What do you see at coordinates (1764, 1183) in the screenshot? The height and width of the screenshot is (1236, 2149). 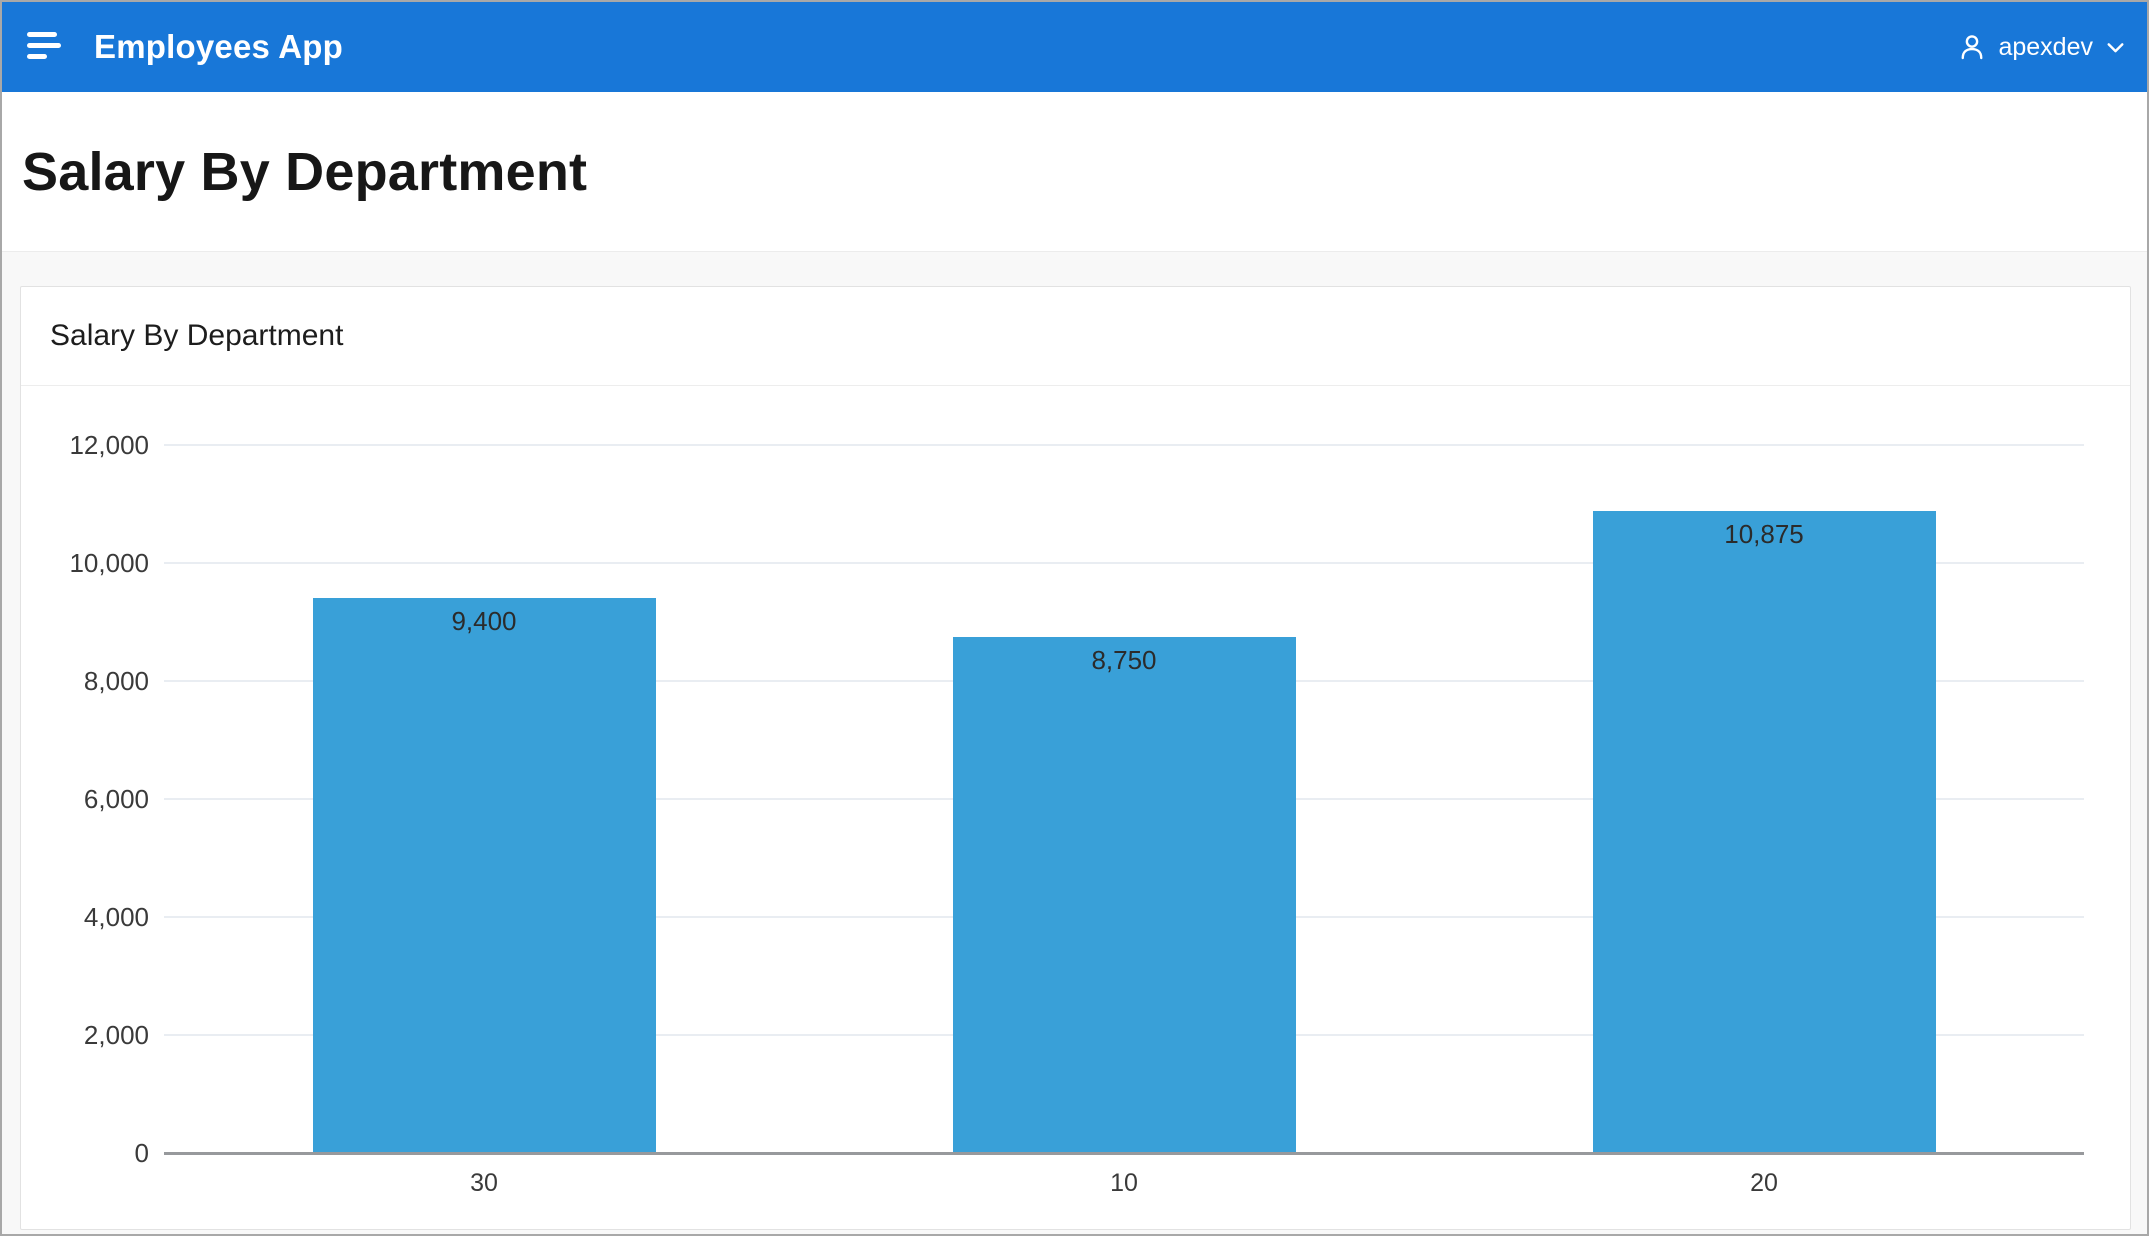 I see `x-axis-category-label: 20` at bounding box center [1764, 1183].